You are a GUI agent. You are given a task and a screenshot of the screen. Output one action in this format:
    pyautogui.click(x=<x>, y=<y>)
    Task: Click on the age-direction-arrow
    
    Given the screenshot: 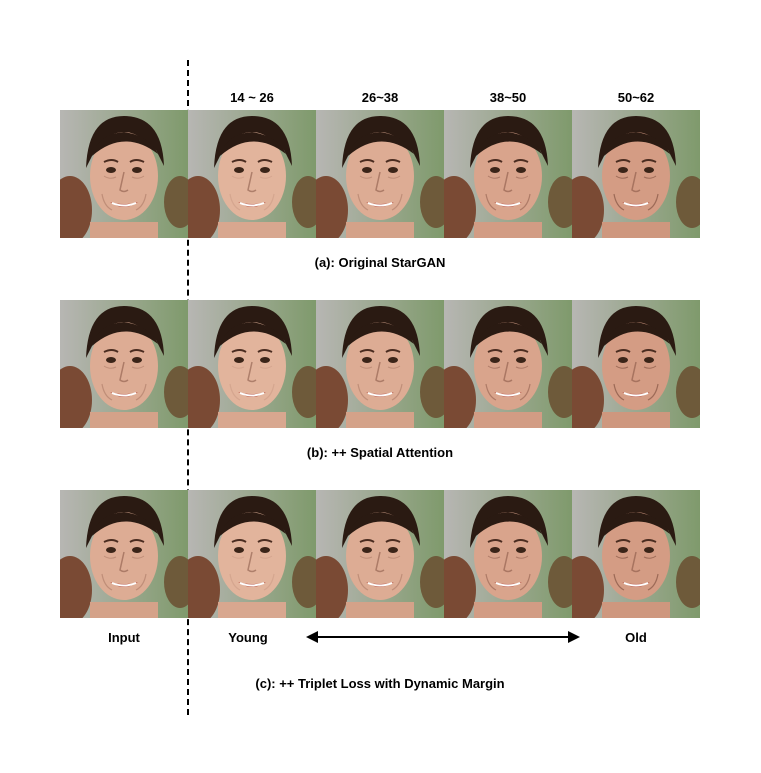 What is the action you would take?
    pyautogui.click(x=443, y=637)
    